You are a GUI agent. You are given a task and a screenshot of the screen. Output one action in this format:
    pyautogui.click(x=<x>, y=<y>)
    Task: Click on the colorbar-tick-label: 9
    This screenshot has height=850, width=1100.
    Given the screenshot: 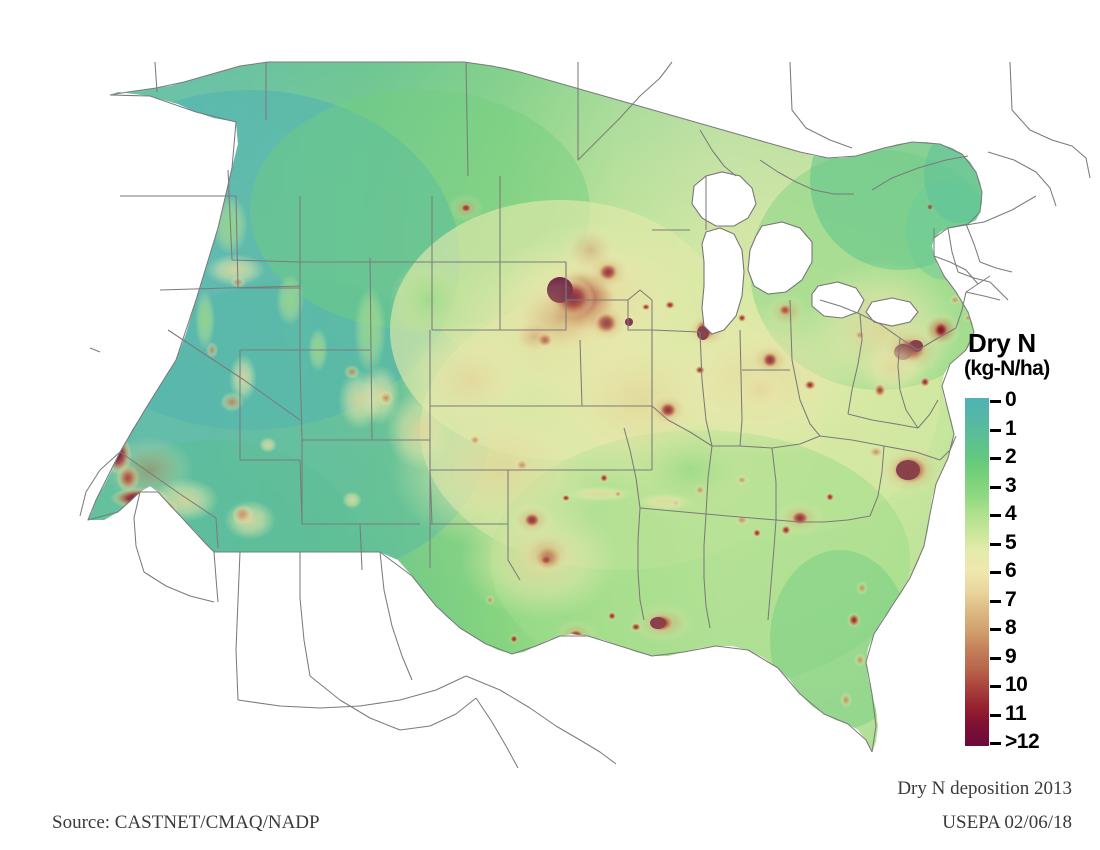 What is the action you would take?
    pyautogui.click(x=1011, y=656)
    